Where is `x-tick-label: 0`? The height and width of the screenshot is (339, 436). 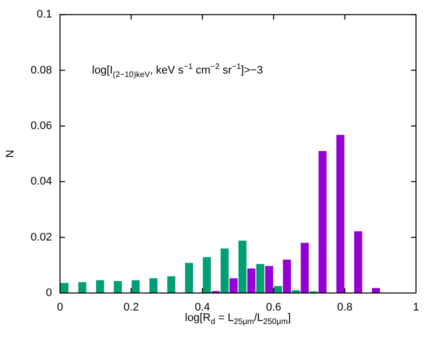
x-tick-label: 0 is located at coordinates (60, 308).